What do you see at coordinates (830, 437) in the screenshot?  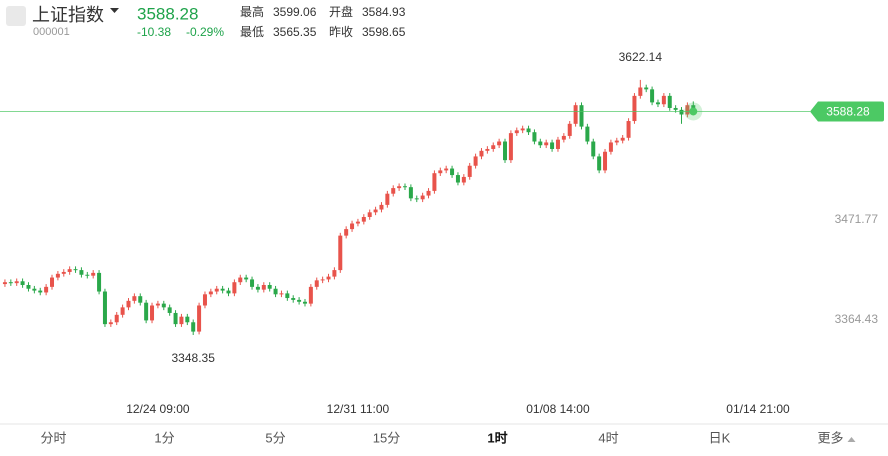 I see `period-tab: 更多` at bounding box center [830, 437].